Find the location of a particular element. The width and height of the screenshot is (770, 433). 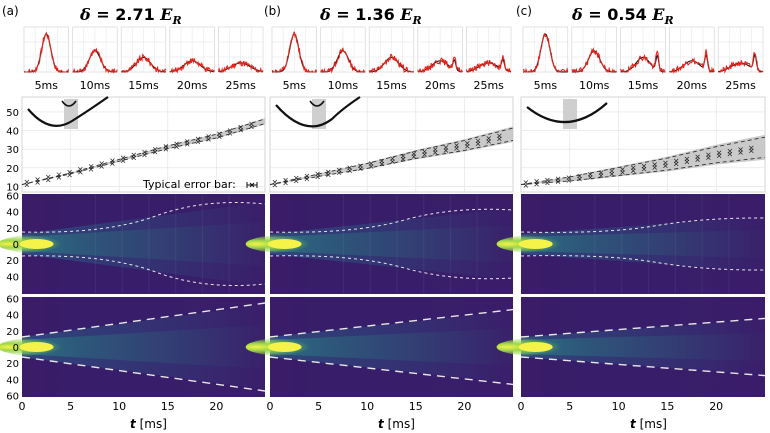

snapshot-c-2: 10ms is located at coordinates (594, 59).